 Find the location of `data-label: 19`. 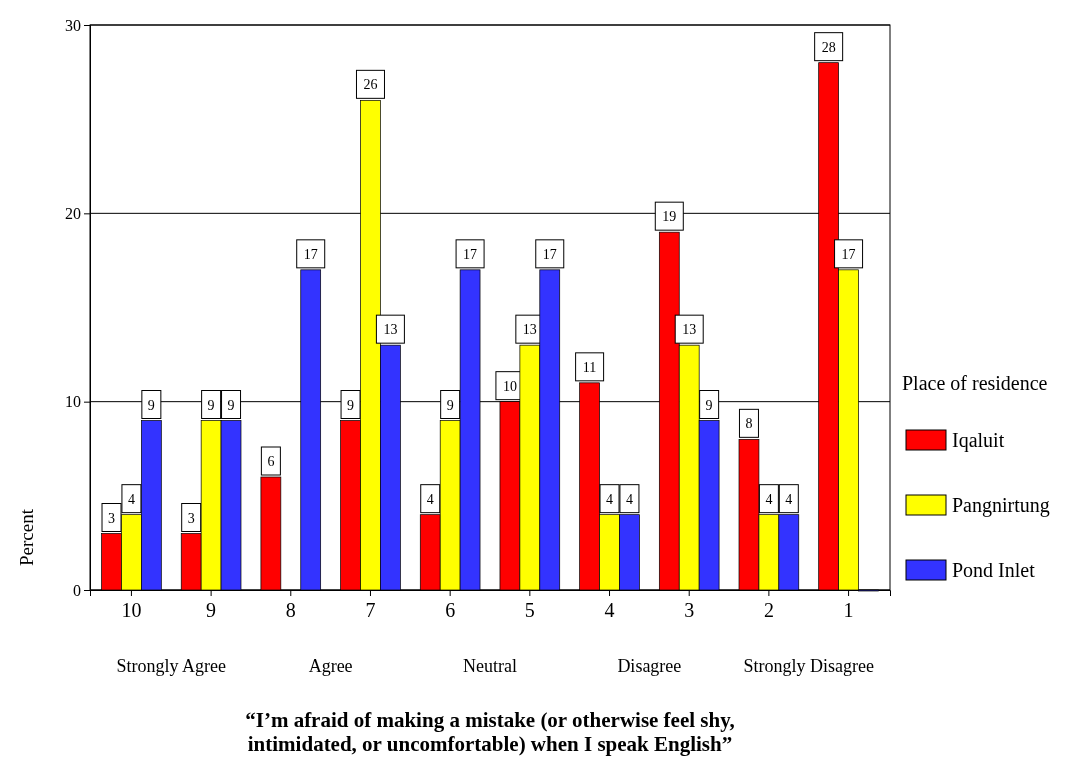

data-label: 19 is located at coordinates (669, 217).